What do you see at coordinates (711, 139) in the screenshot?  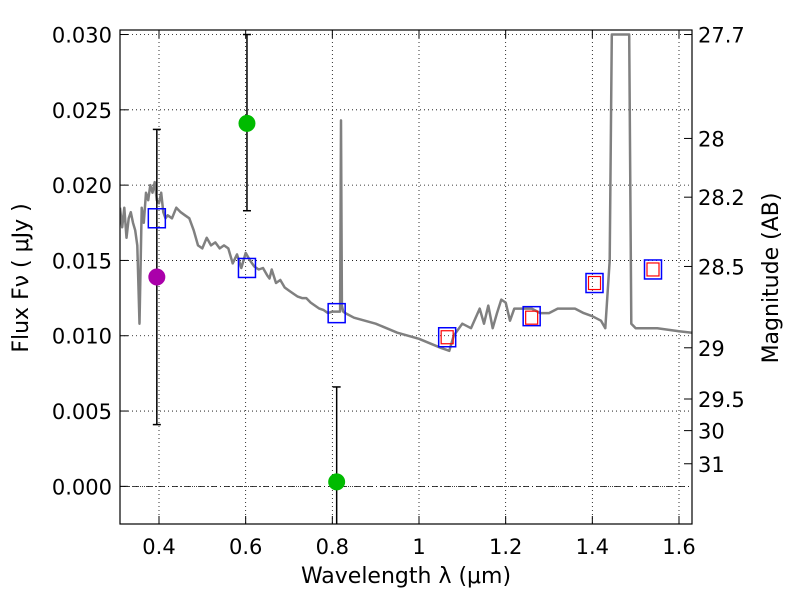 I see `right-tick-label: 28` at bounding box center [711, 139].